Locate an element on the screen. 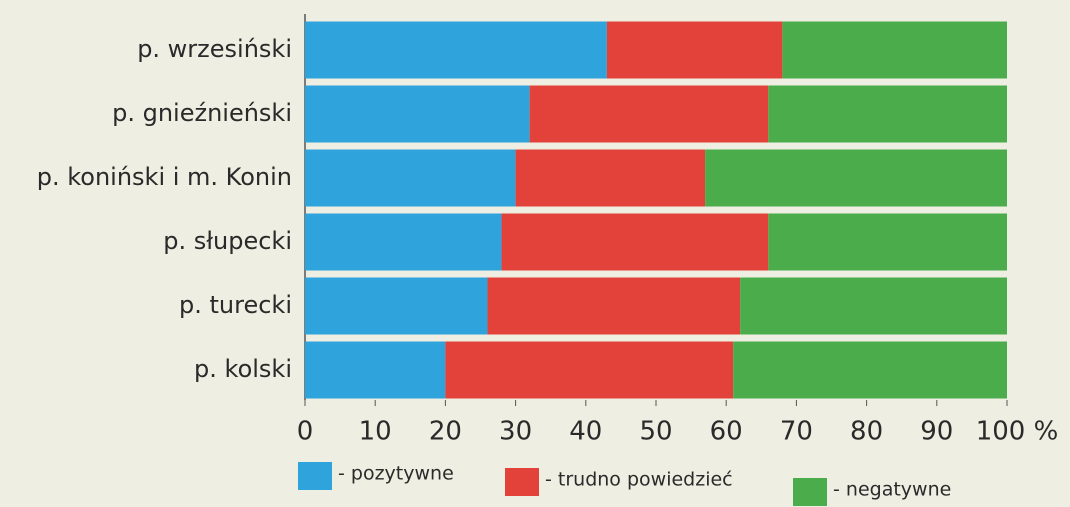 The image size is (1070, 507). x-tick-label: 80 is located at coordinates (866, 432).